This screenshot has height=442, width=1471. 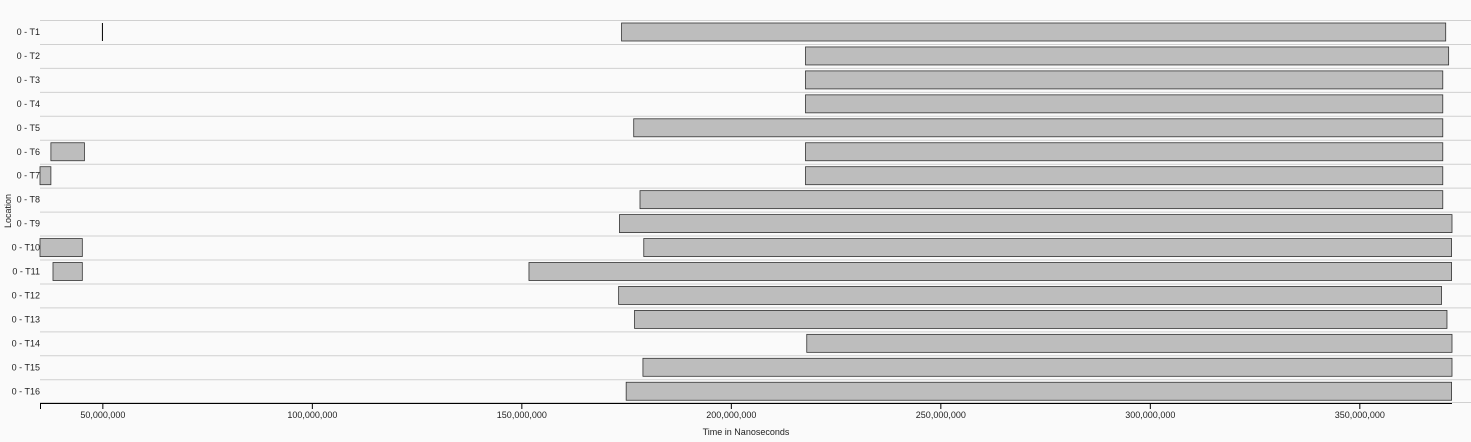 I want to click on row-label: 0 - T12, so click(x=26, y=295).